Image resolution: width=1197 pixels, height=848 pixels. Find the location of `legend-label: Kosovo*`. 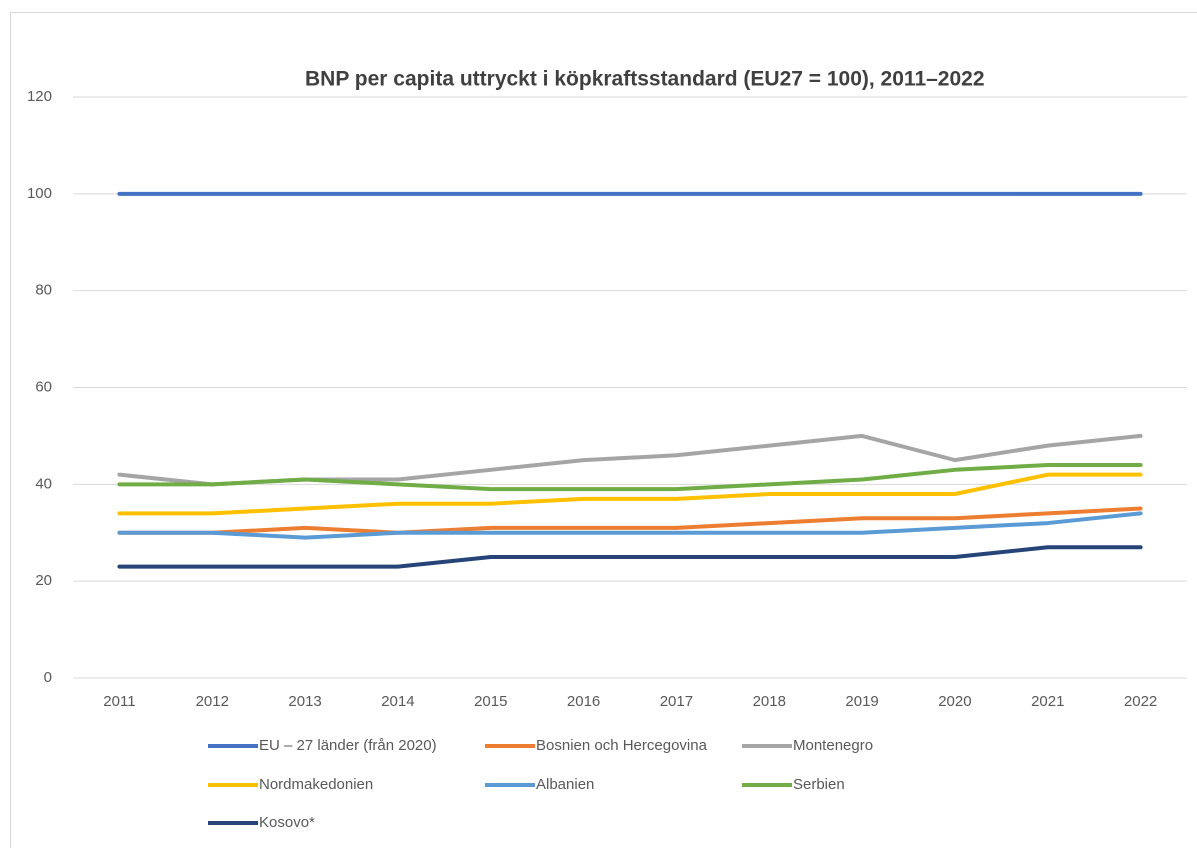

legend-label: Kosovo* is located at coordinates (287, 822).